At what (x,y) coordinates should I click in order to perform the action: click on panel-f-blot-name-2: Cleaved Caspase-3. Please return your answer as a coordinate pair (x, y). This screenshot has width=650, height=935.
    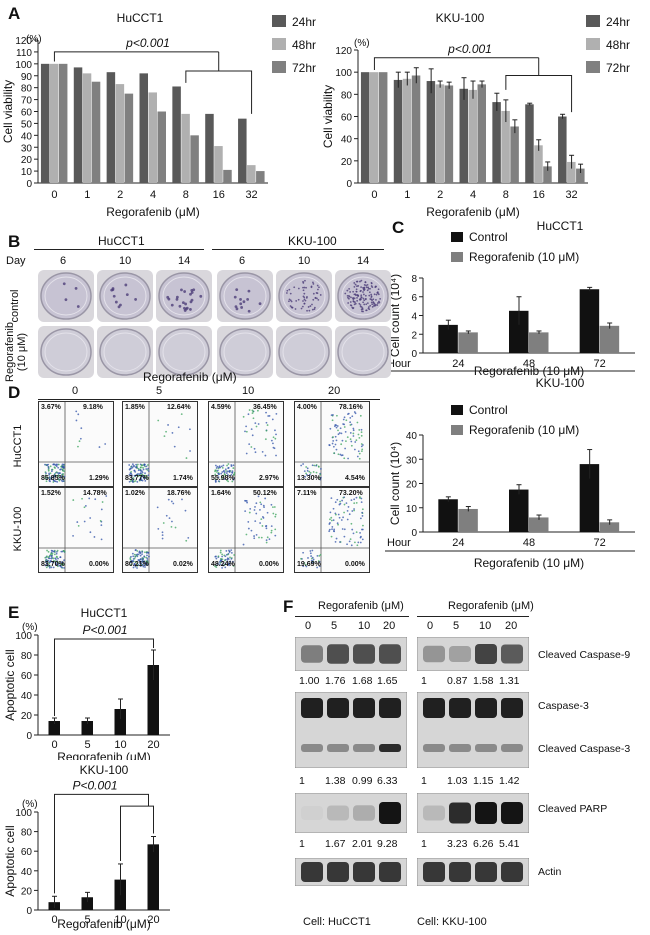
    Looking at the image, I should click on (584, 749).